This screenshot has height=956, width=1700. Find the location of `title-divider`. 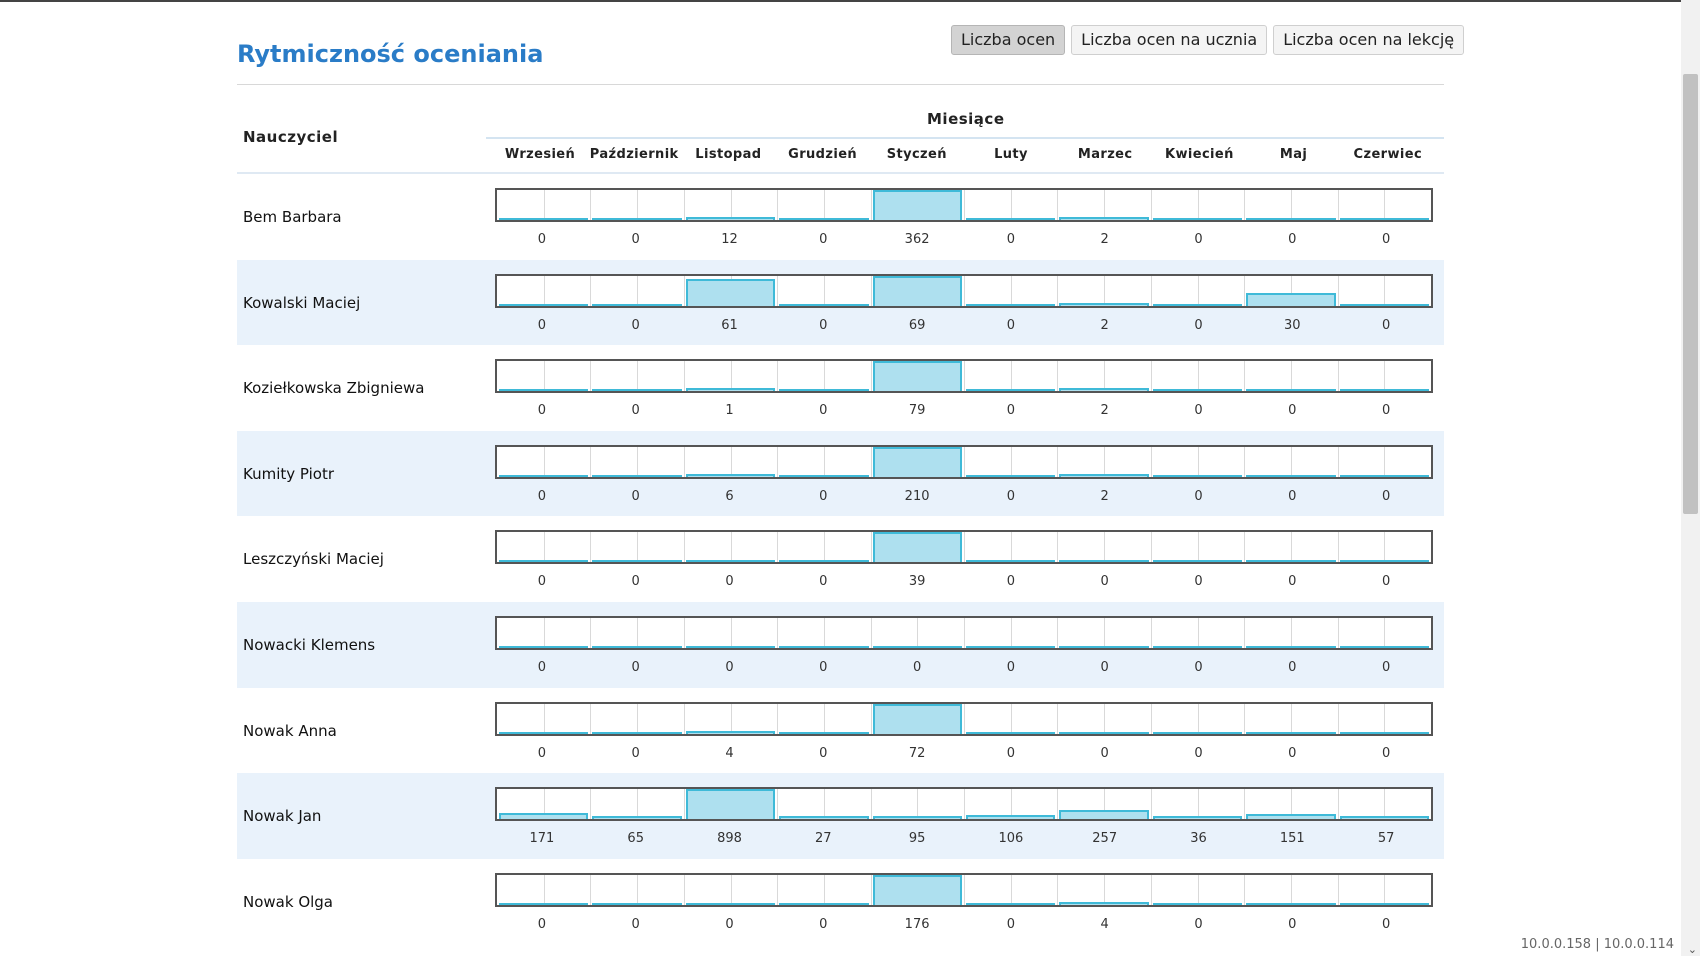

title-divider is located at coordinates (840, 84).